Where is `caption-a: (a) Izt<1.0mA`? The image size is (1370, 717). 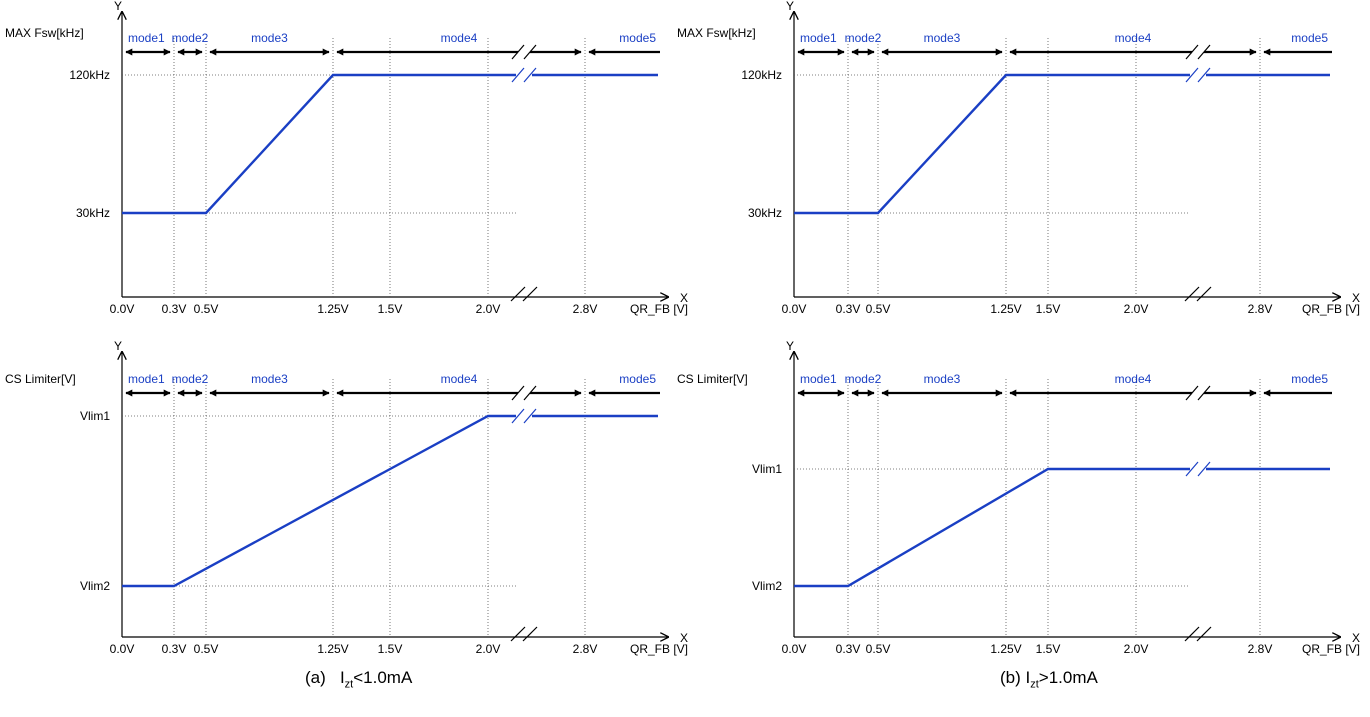
caption-a: (a) Izt<1.0mA is located at coordinates (359, 679).